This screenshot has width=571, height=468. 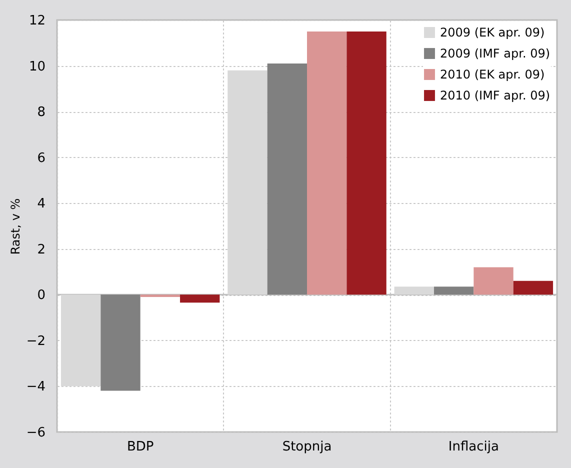 What do you see at coordinates (495, 95) in the screenshot?
I see `legend-label: 2010 (IMF apr. 09)` at bounding box center [495, 95].